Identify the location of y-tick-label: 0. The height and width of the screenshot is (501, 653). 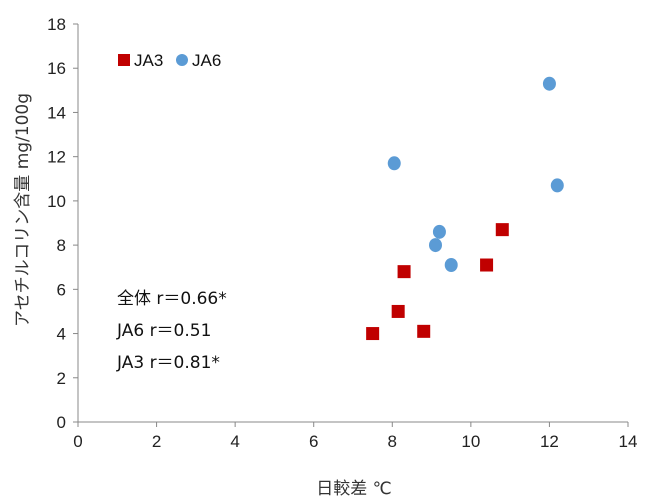
(61, 422).